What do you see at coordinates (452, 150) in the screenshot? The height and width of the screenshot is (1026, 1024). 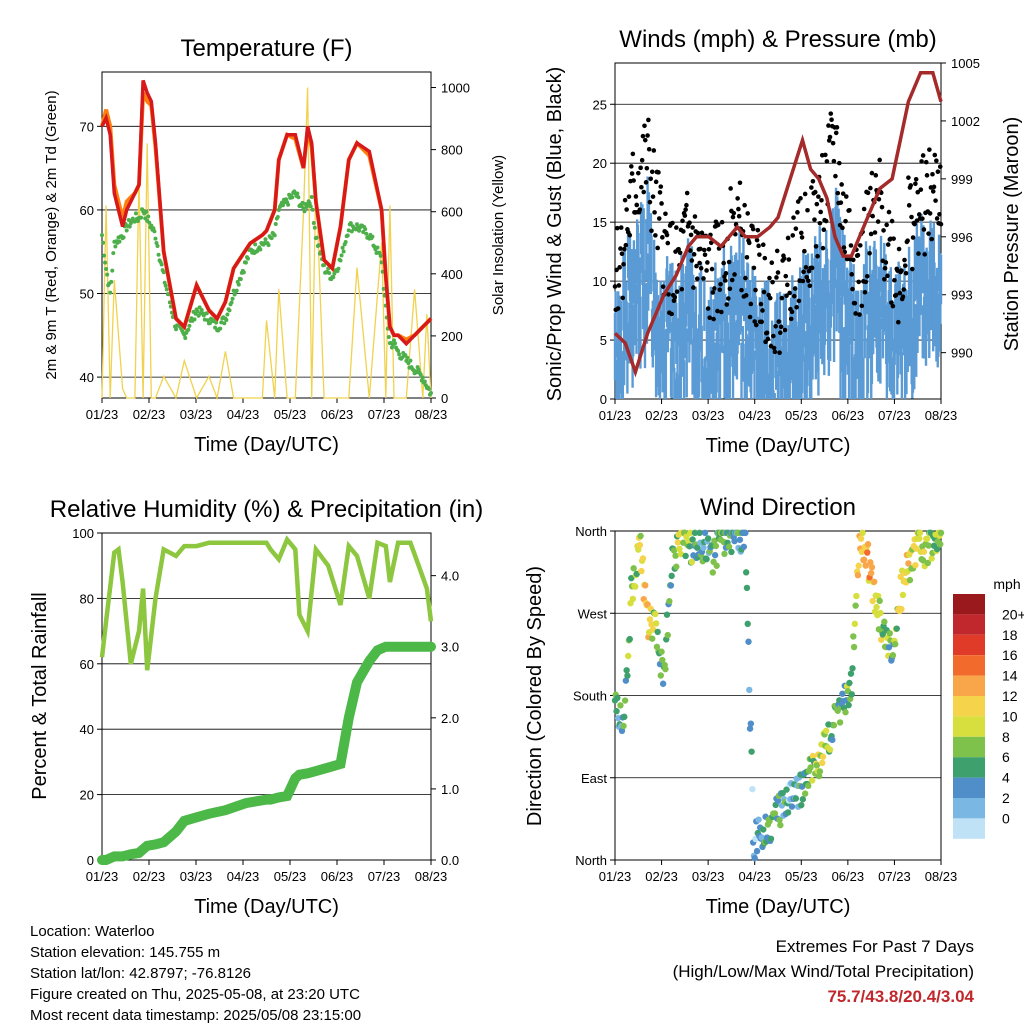 I see `y2-tick-label: 800` at bounding box center [452, 150].